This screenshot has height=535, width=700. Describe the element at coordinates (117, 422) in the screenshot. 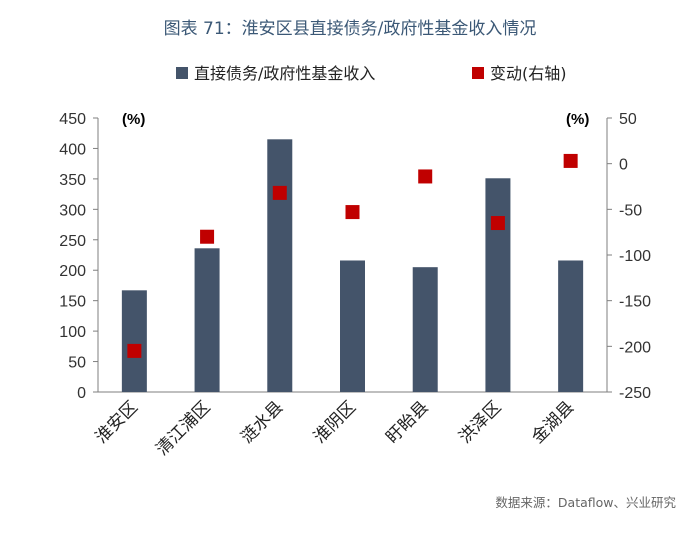

I see `category-label: 淮安区` at that location.